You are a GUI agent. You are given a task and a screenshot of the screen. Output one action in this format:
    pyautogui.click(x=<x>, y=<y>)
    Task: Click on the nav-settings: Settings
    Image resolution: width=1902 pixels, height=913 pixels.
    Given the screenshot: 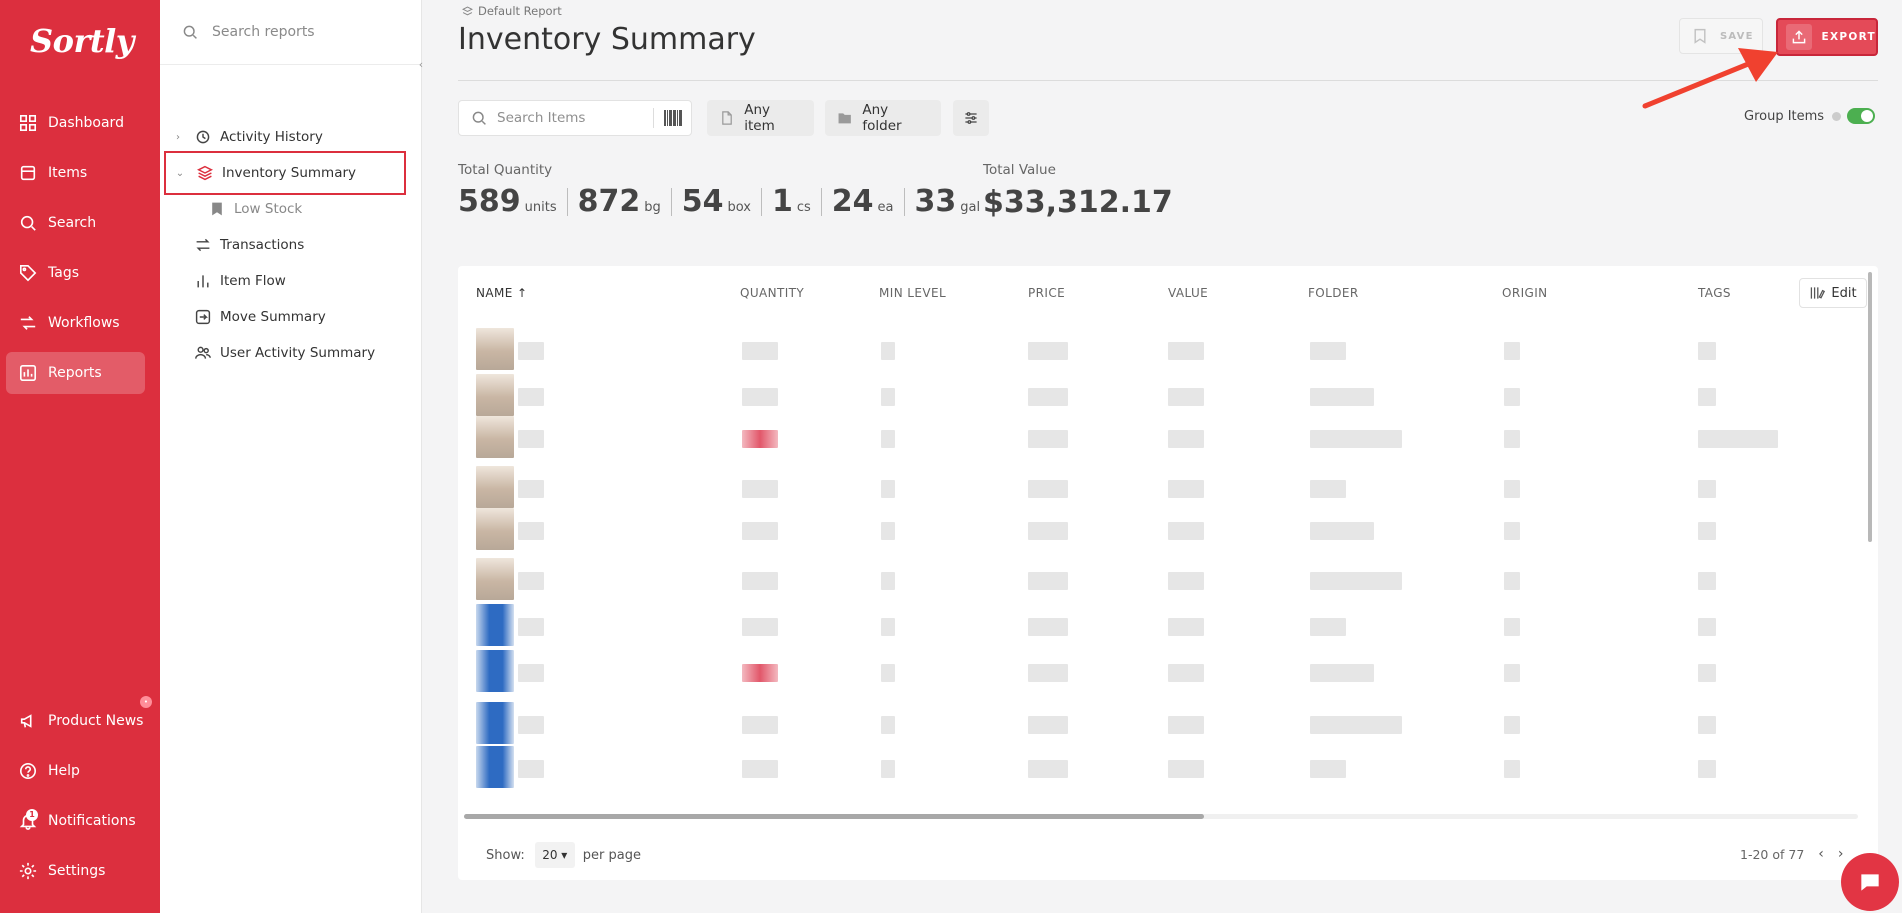 What is the action you would take?
    pyautogui.click(x=75, y=871)
    